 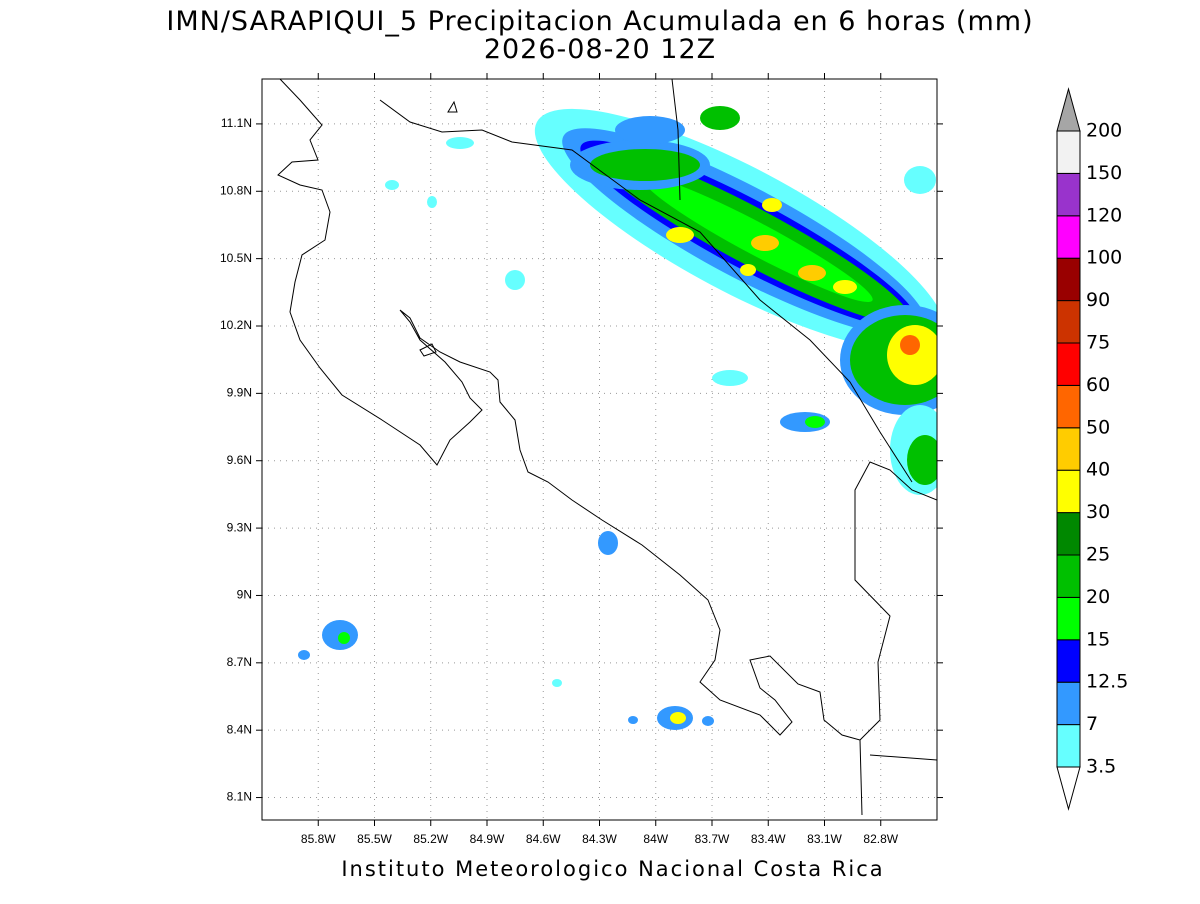 What do you see at coordinates (1104, 258) in the screenshot?
I see `colorbar-label: 100` at bounding box center [1104, 258].